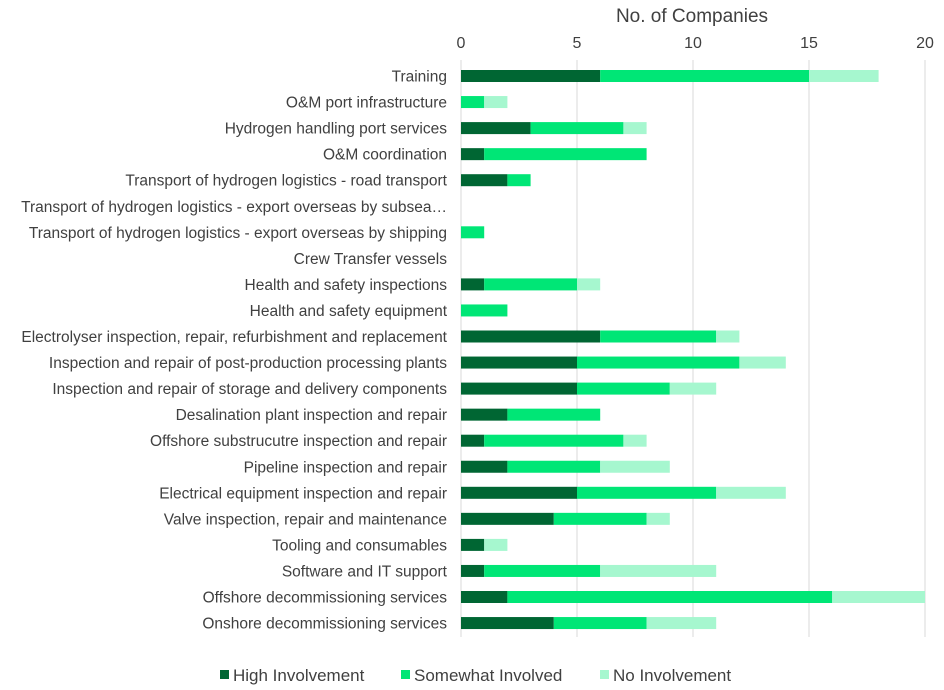 The height and width of the screenshot is (690, 944). What do you see at coordinates (371, 259) in the screenshot?
I see `category-label: Crew Transfer vessels` at bounding box center [371, 259].